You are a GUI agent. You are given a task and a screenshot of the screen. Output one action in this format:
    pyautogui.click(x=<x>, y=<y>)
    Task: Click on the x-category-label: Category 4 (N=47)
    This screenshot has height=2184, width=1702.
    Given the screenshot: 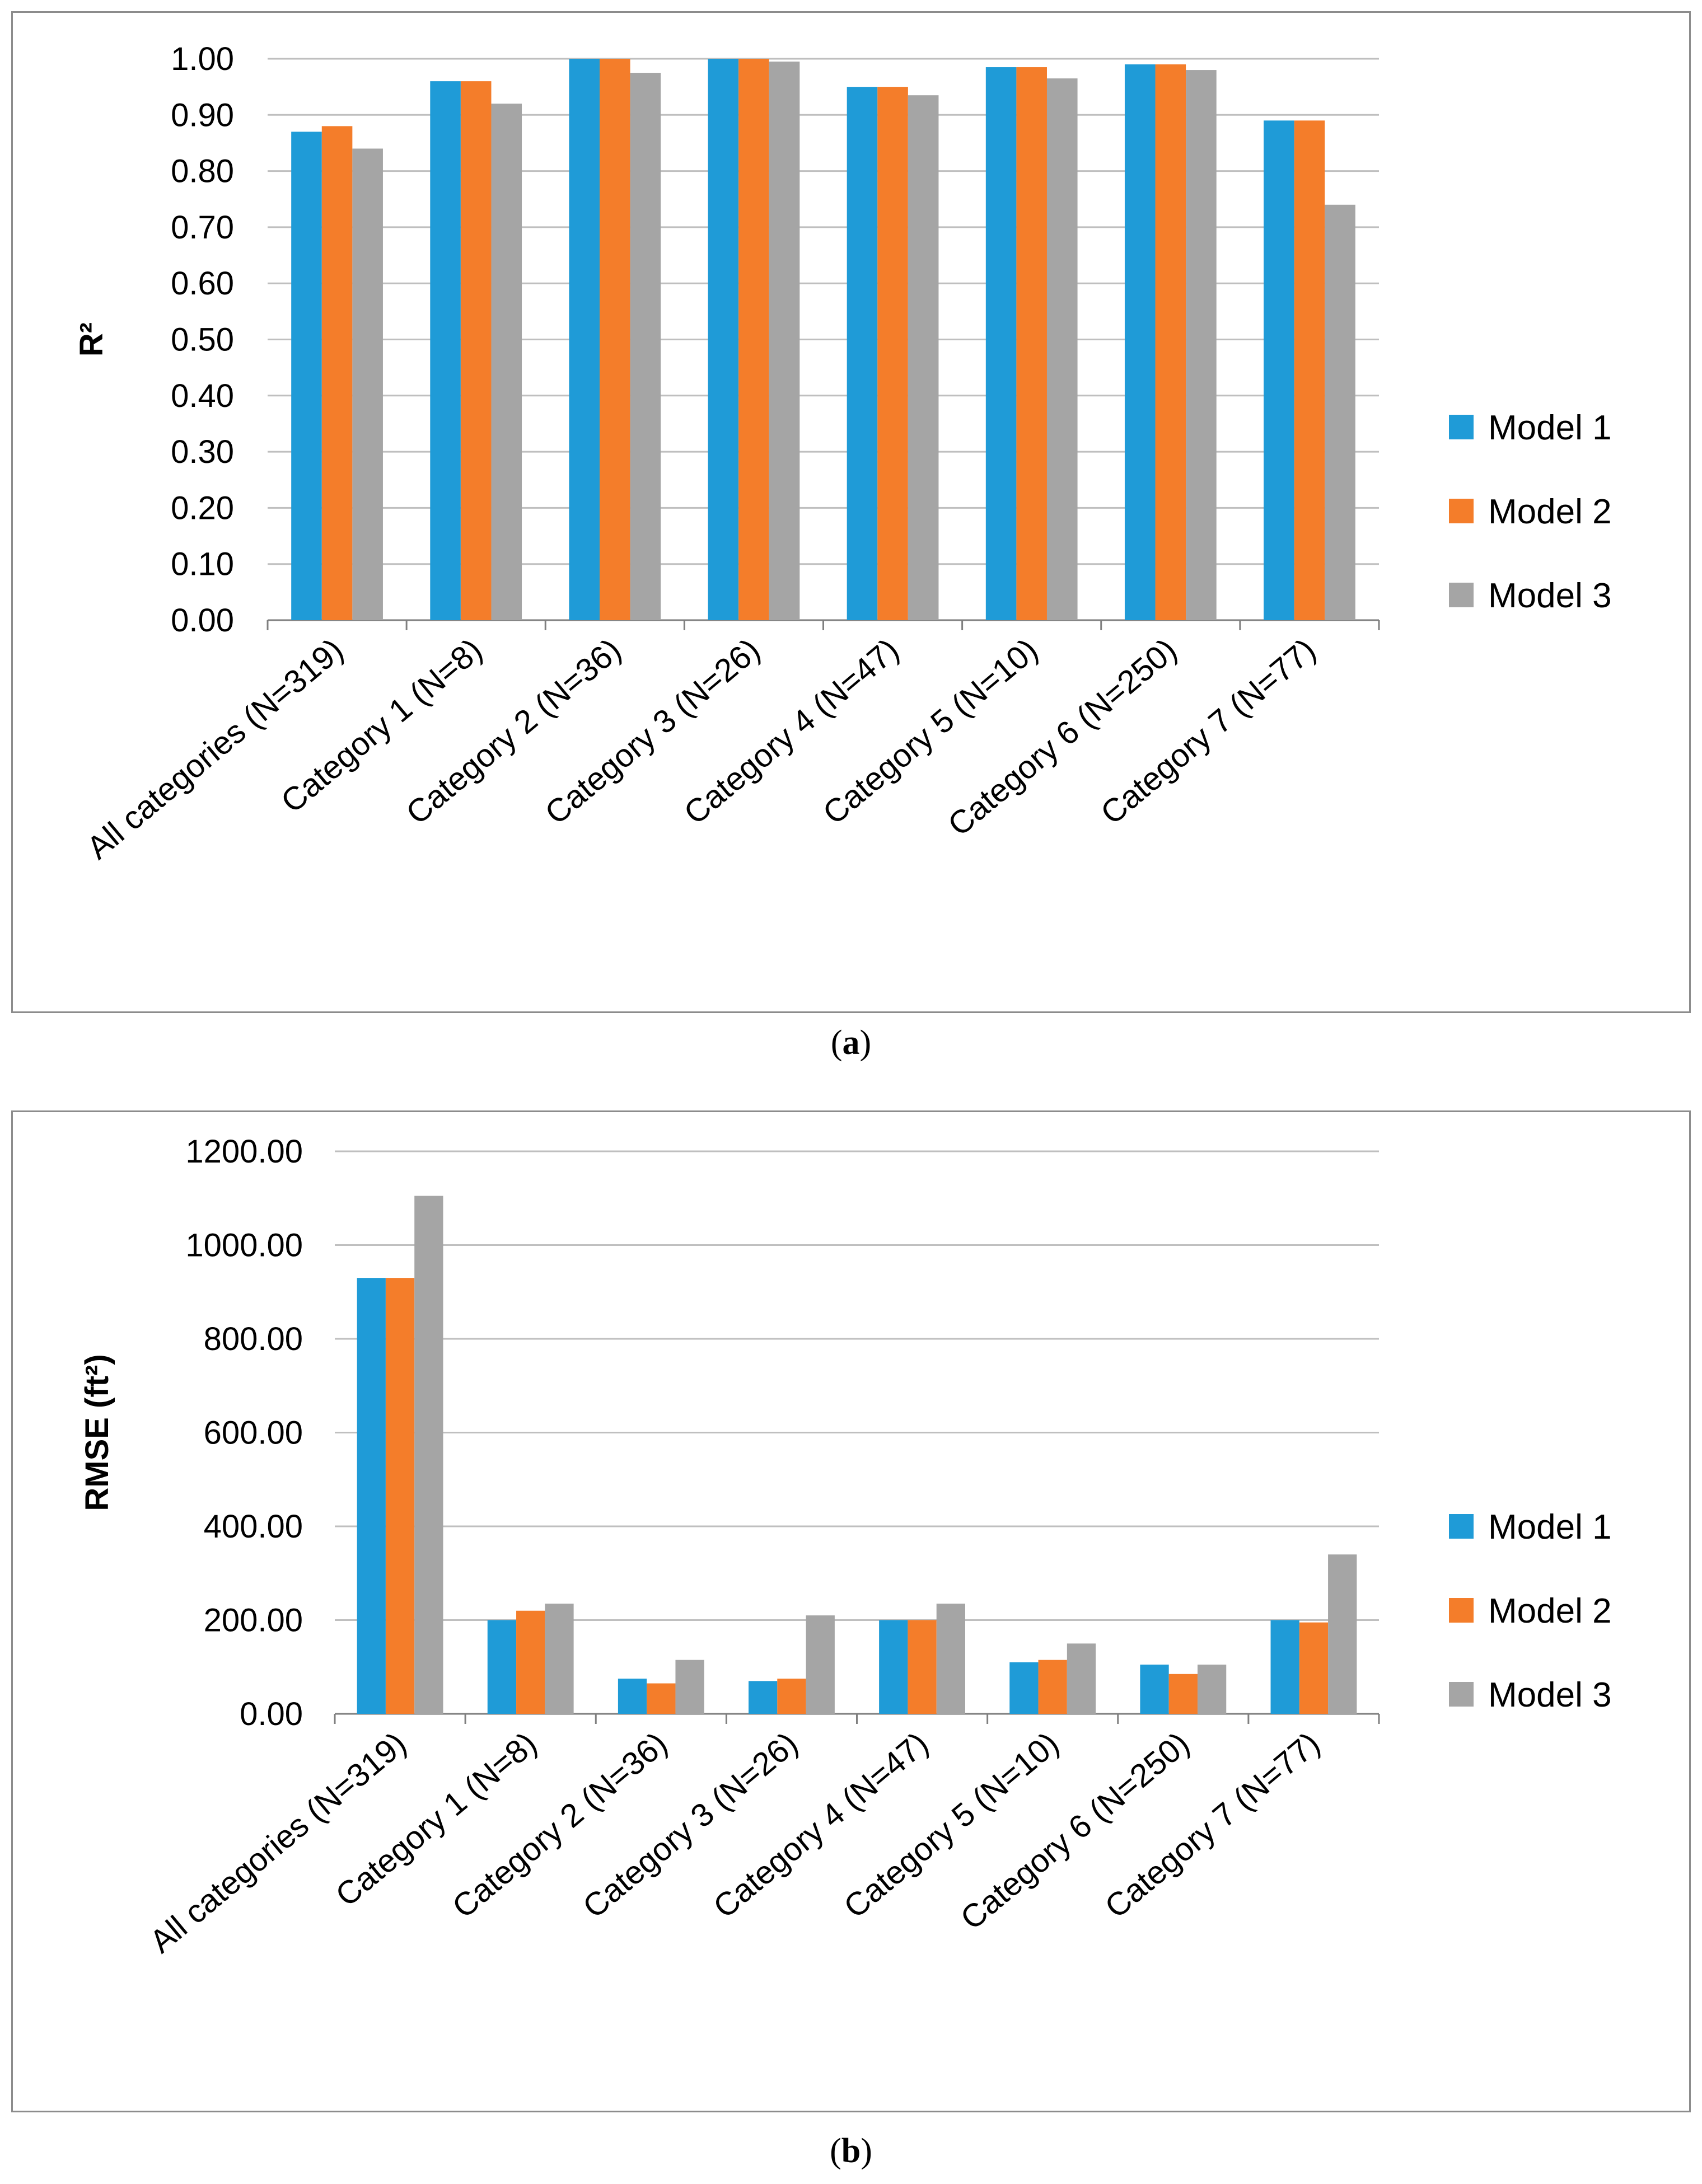 What is the action you would take?
    pyautogui.click(x=821, y=1825)
    